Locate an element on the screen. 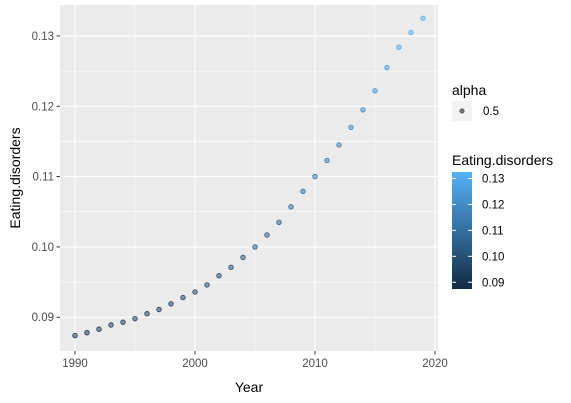 This screenshot has height=403, width=571. x-tick-label: 2020 is located at coordinates (435, 364).